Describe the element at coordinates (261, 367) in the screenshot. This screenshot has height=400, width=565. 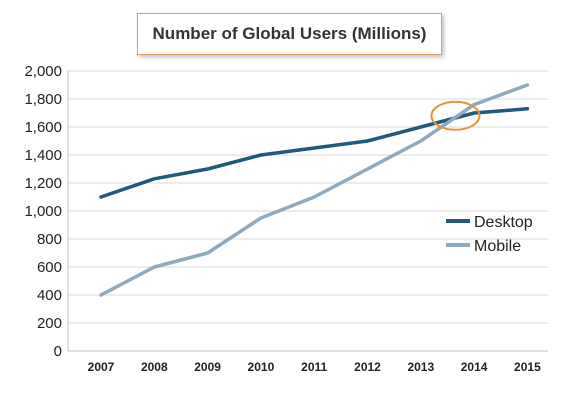
I see `x-tick-label: 2010` at that location.